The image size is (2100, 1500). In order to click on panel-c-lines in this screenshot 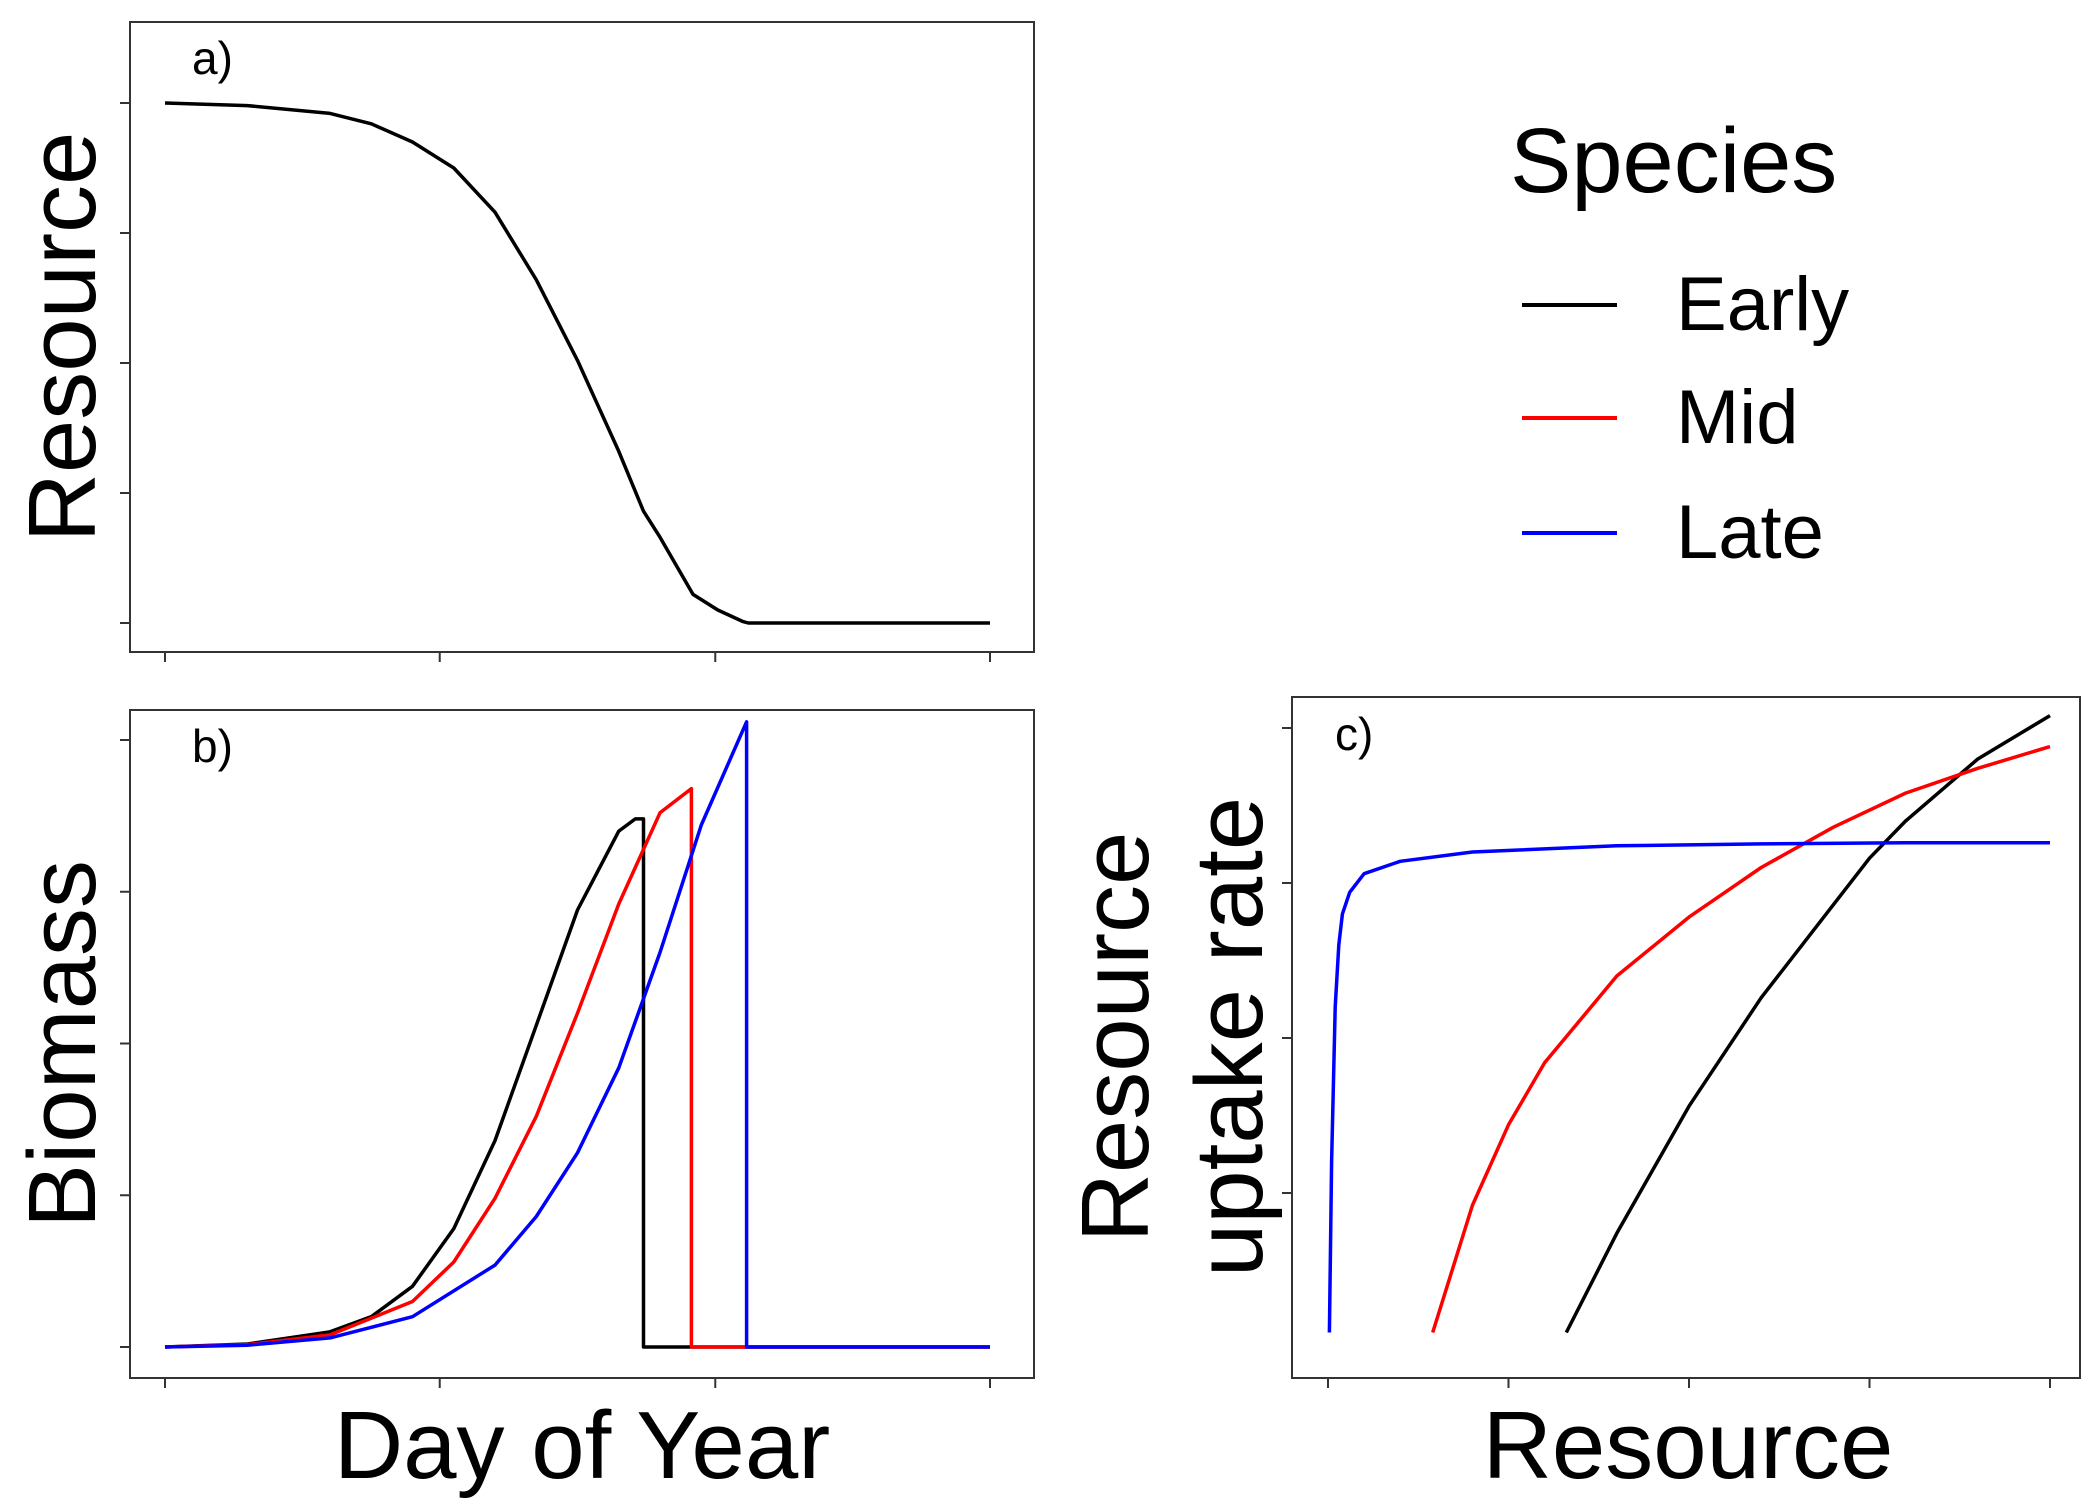, I will do `click(1689, 1024)`.